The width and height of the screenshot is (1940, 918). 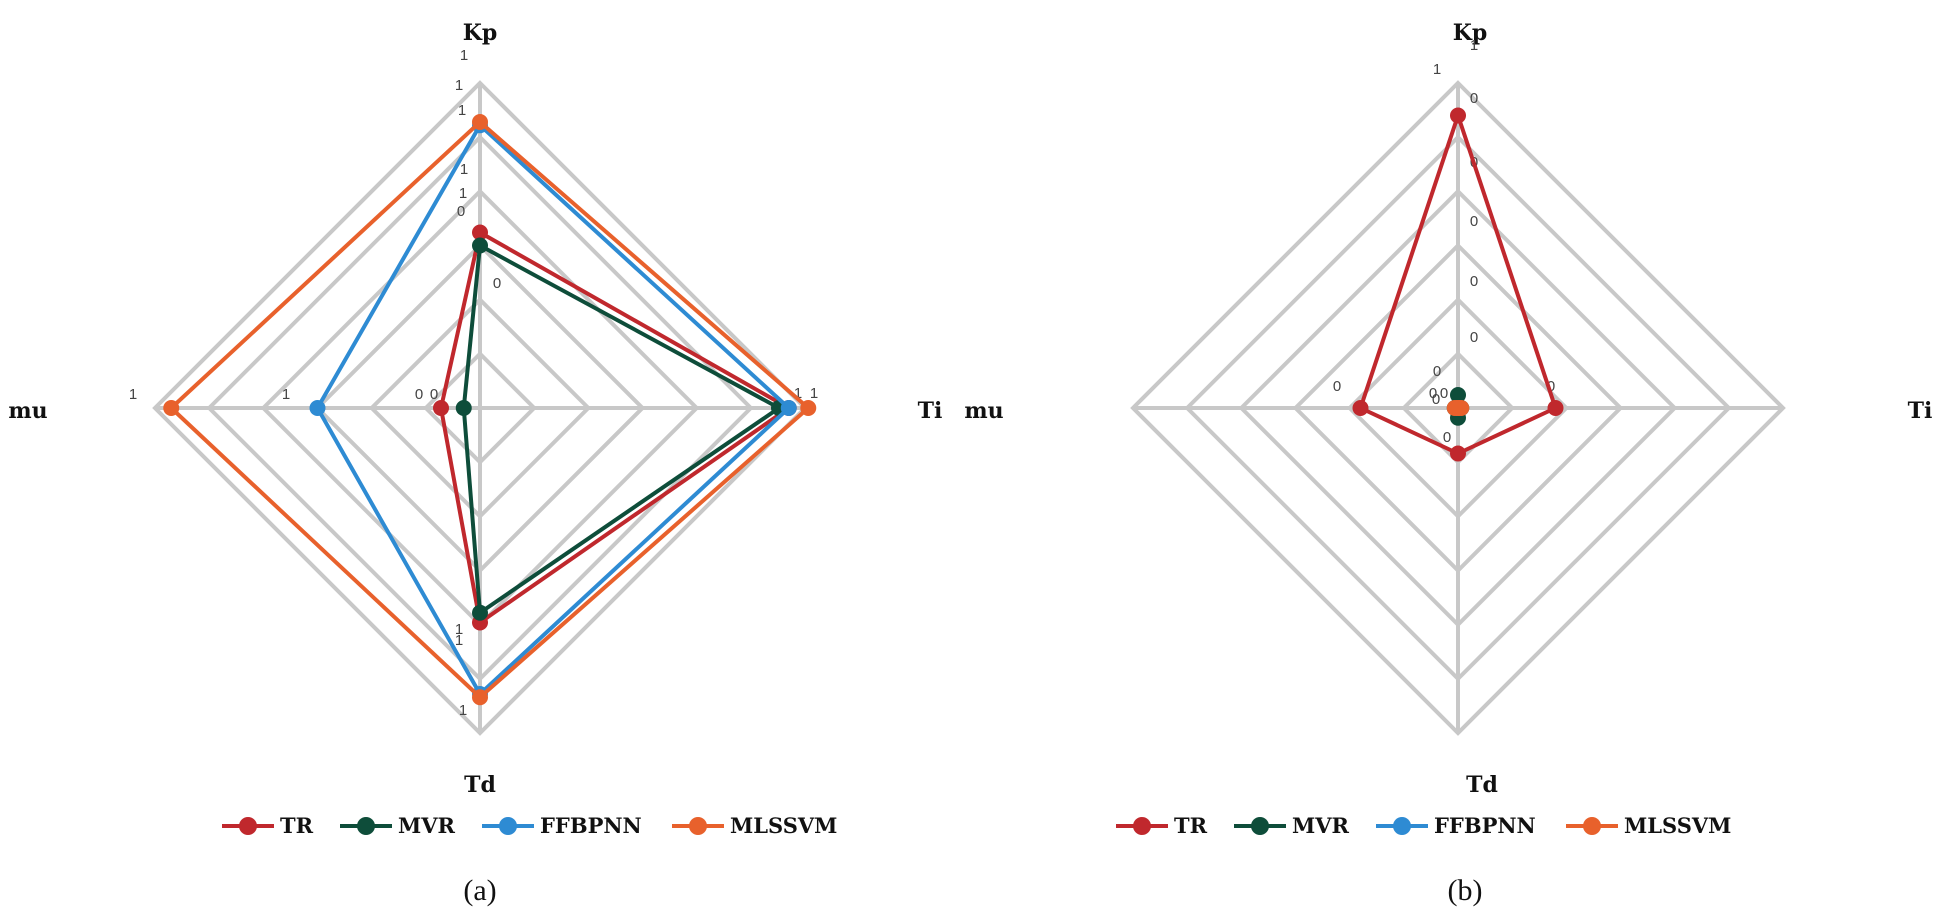 What do you see at coordinates (479, 890) in the screenshot?
I see `panel-caption: (a)` at bounding box center [479, 890].